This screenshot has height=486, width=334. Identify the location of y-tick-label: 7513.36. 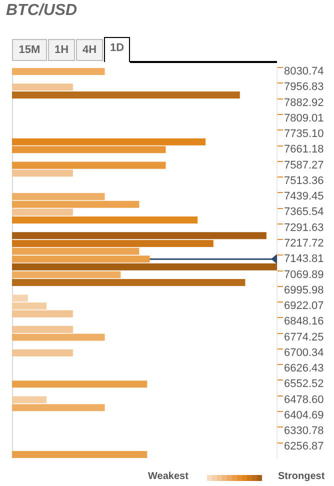
(304, 180).